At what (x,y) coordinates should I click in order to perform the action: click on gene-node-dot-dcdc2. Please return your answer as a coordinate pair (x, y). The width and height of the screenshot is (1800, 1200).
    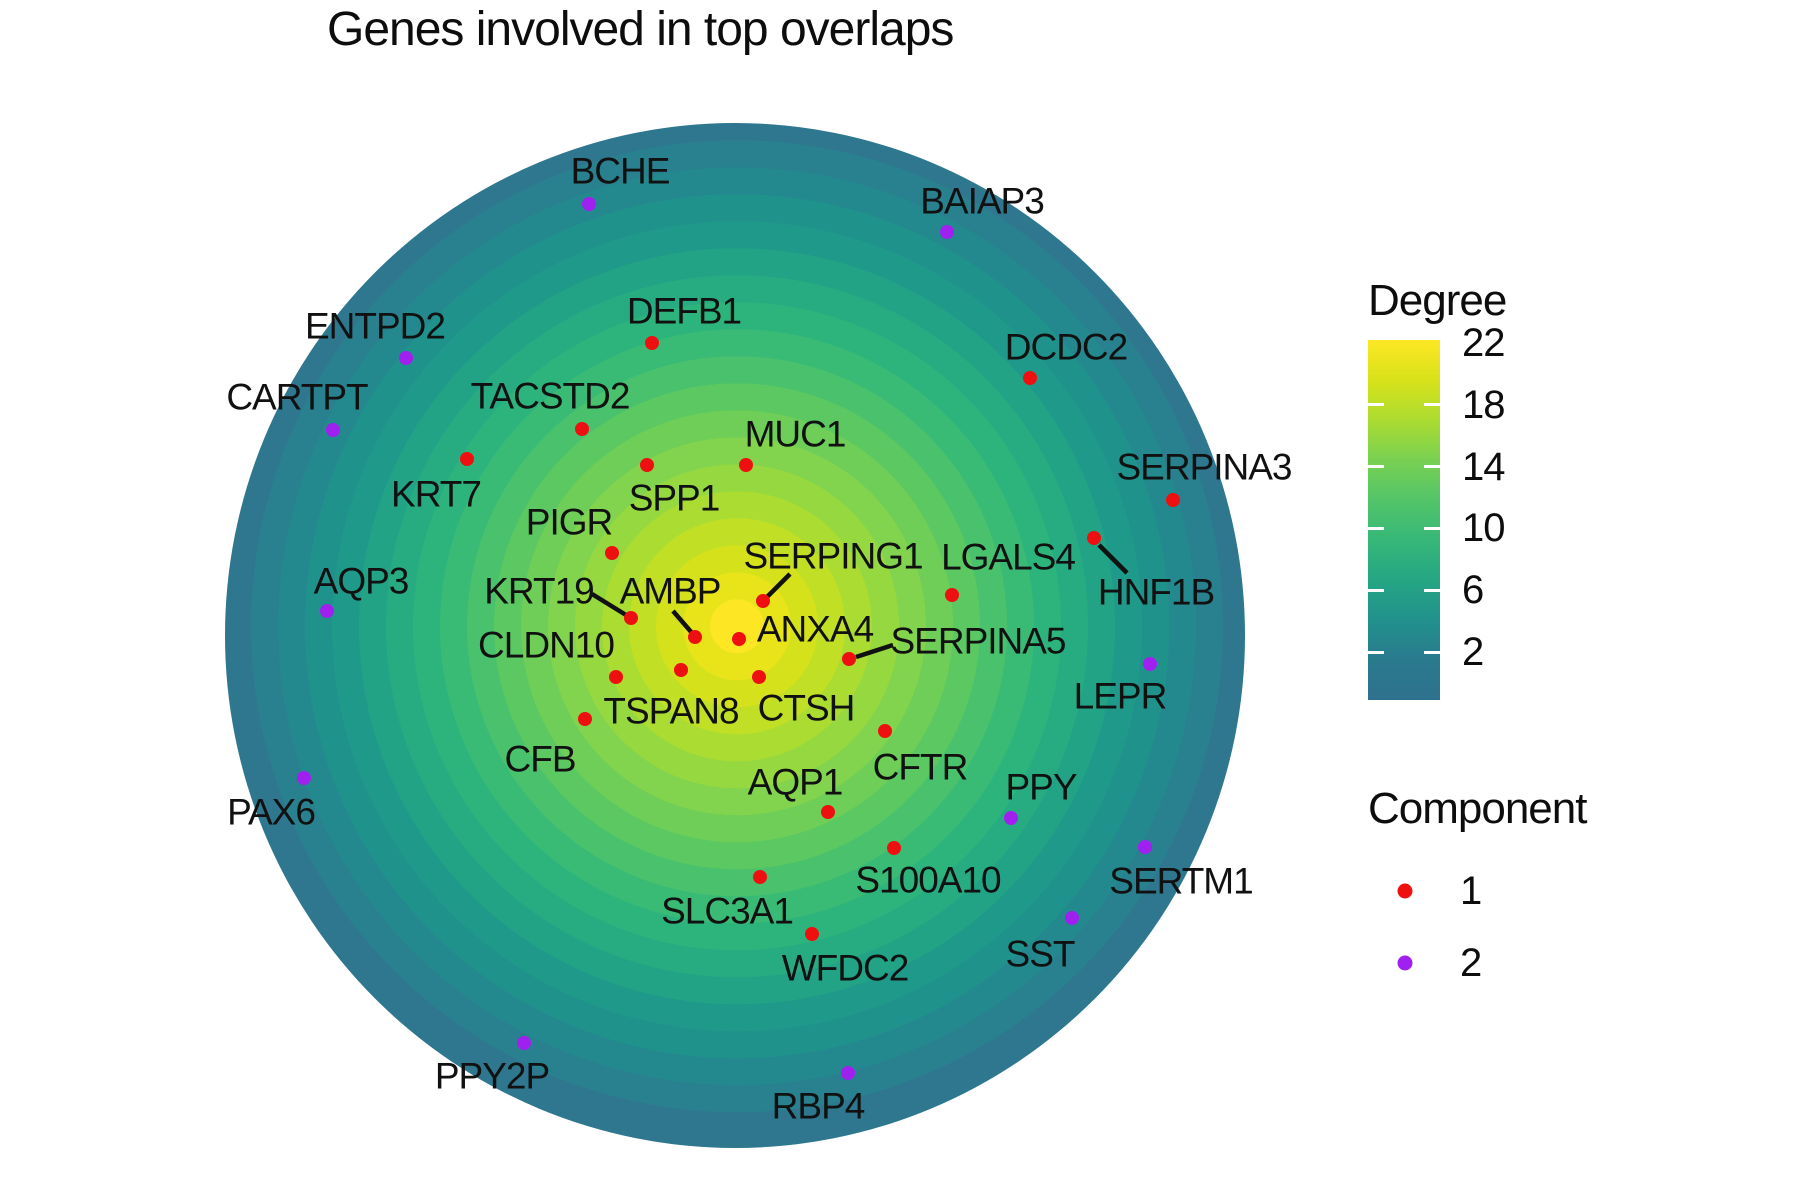
    Looking at the image, I should click on (1030, 378).